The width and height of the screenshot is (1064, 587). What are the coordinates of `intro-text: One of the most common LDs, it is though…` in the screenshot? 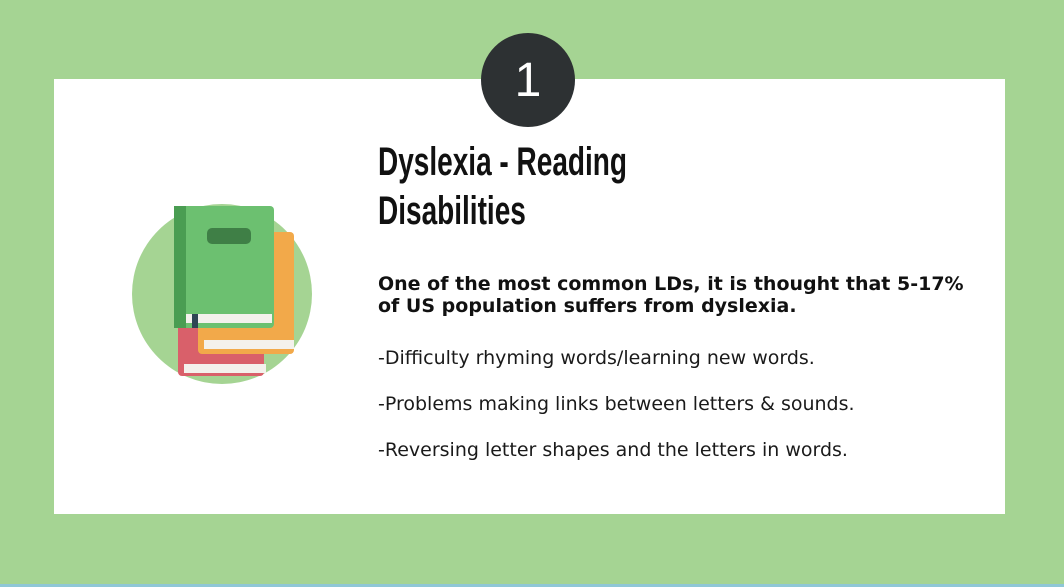 It's located at (671, 295).